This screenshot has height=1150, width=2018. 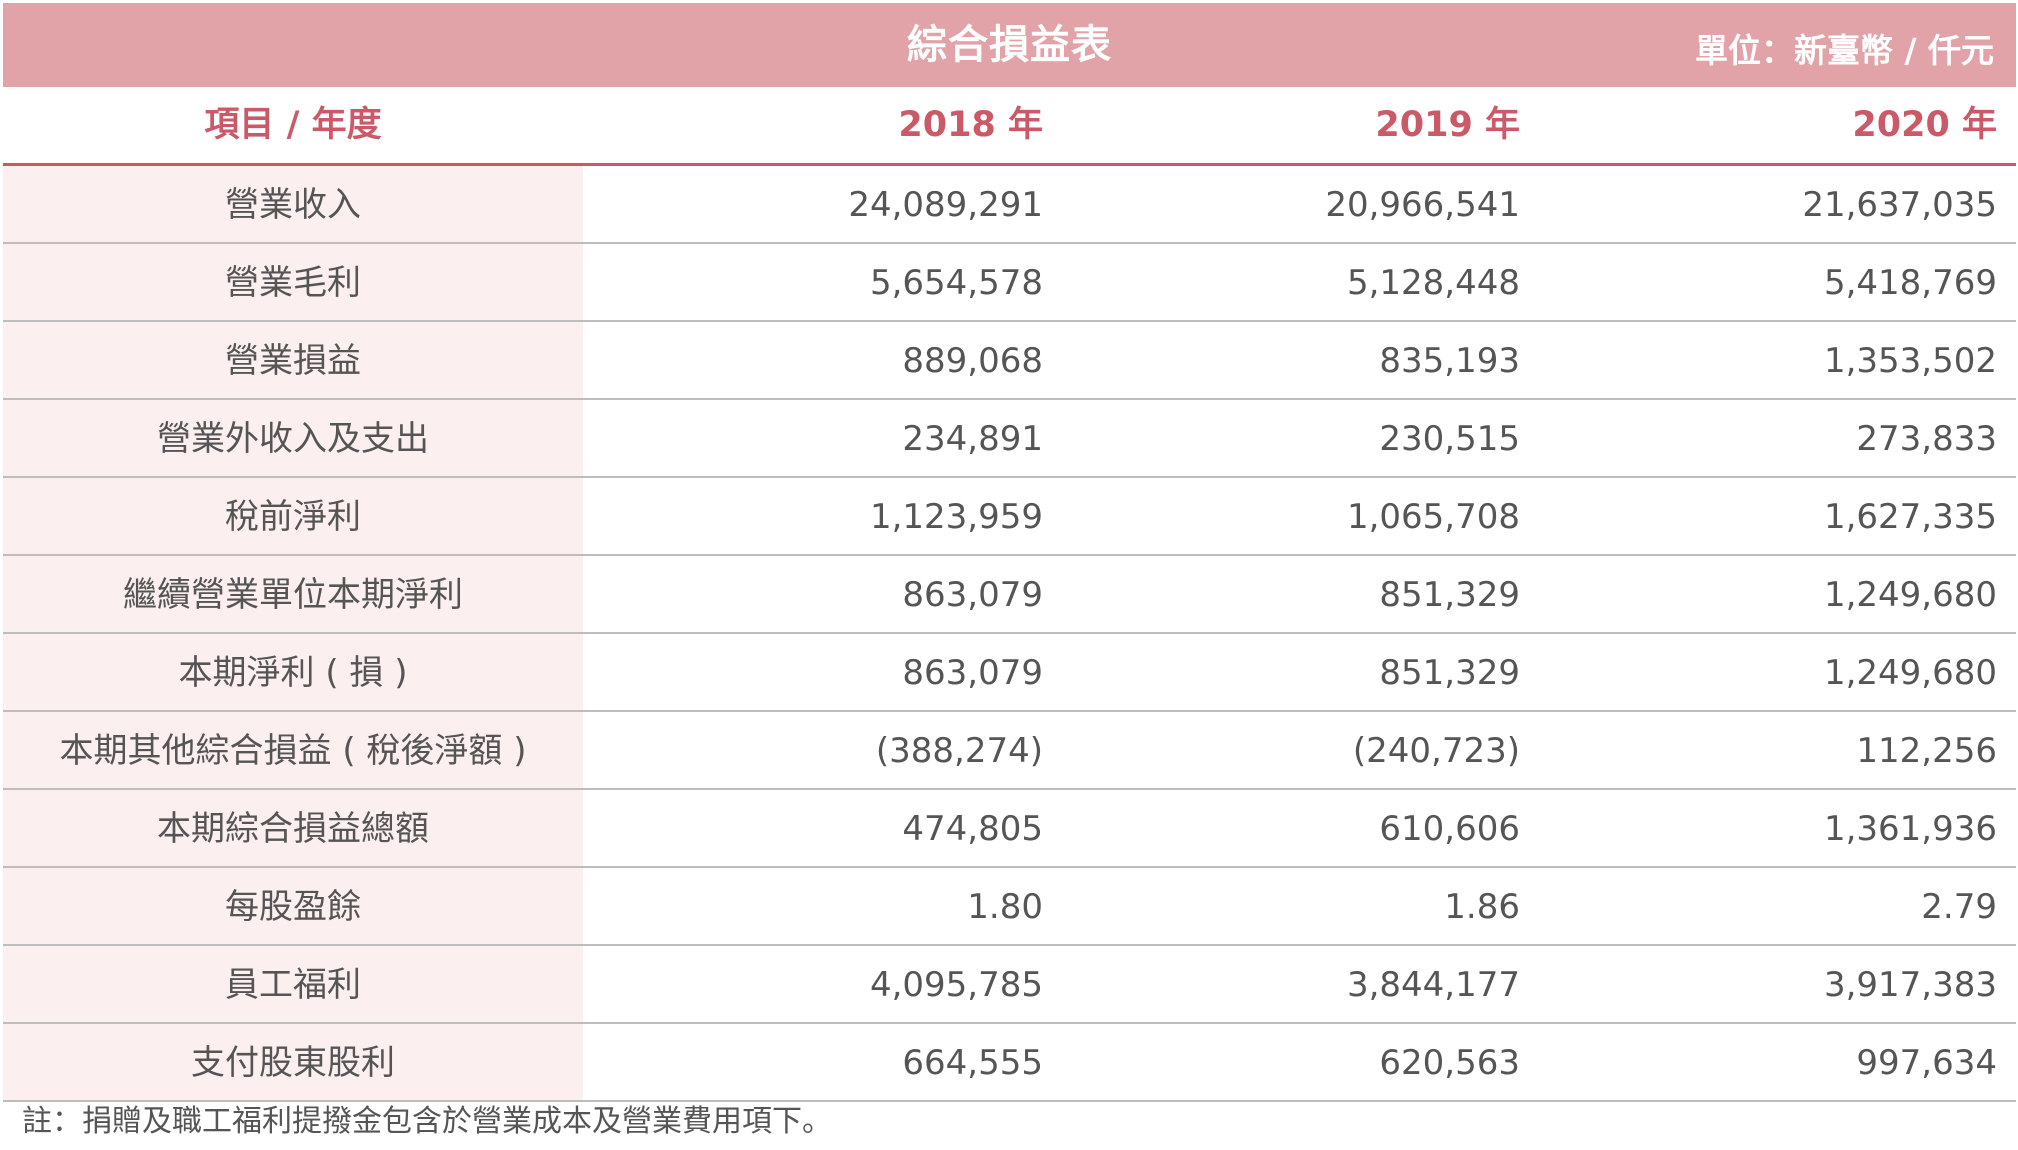 What do you see at coordinates (293, 984) in the screenshot?
I see `row-label: 員工福利` at bounding box center [293, 984].